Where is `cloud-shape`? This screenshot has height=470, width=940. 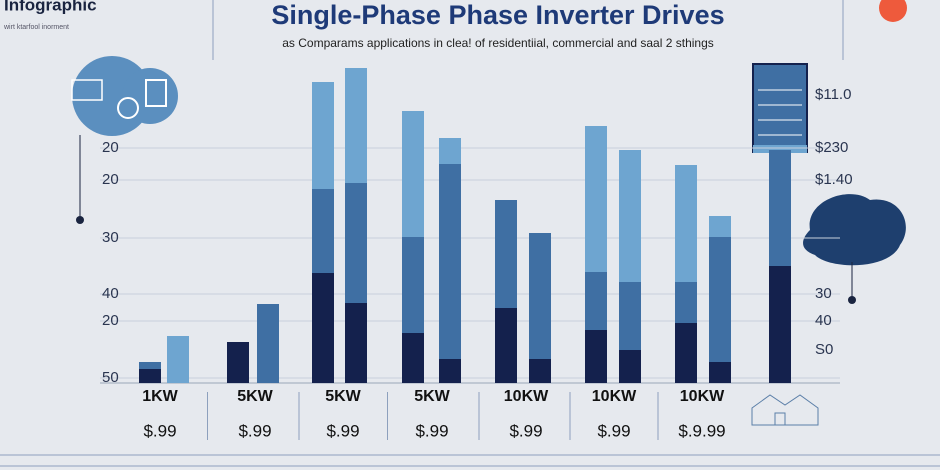 cloud-shape is located at coordinates (854, 230).